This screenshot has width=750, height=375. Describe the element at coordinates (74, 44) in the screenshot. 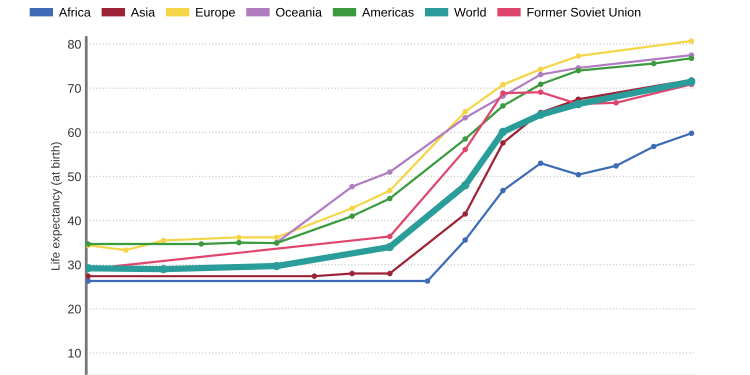

I see `y-tick-label: 80` at that location.